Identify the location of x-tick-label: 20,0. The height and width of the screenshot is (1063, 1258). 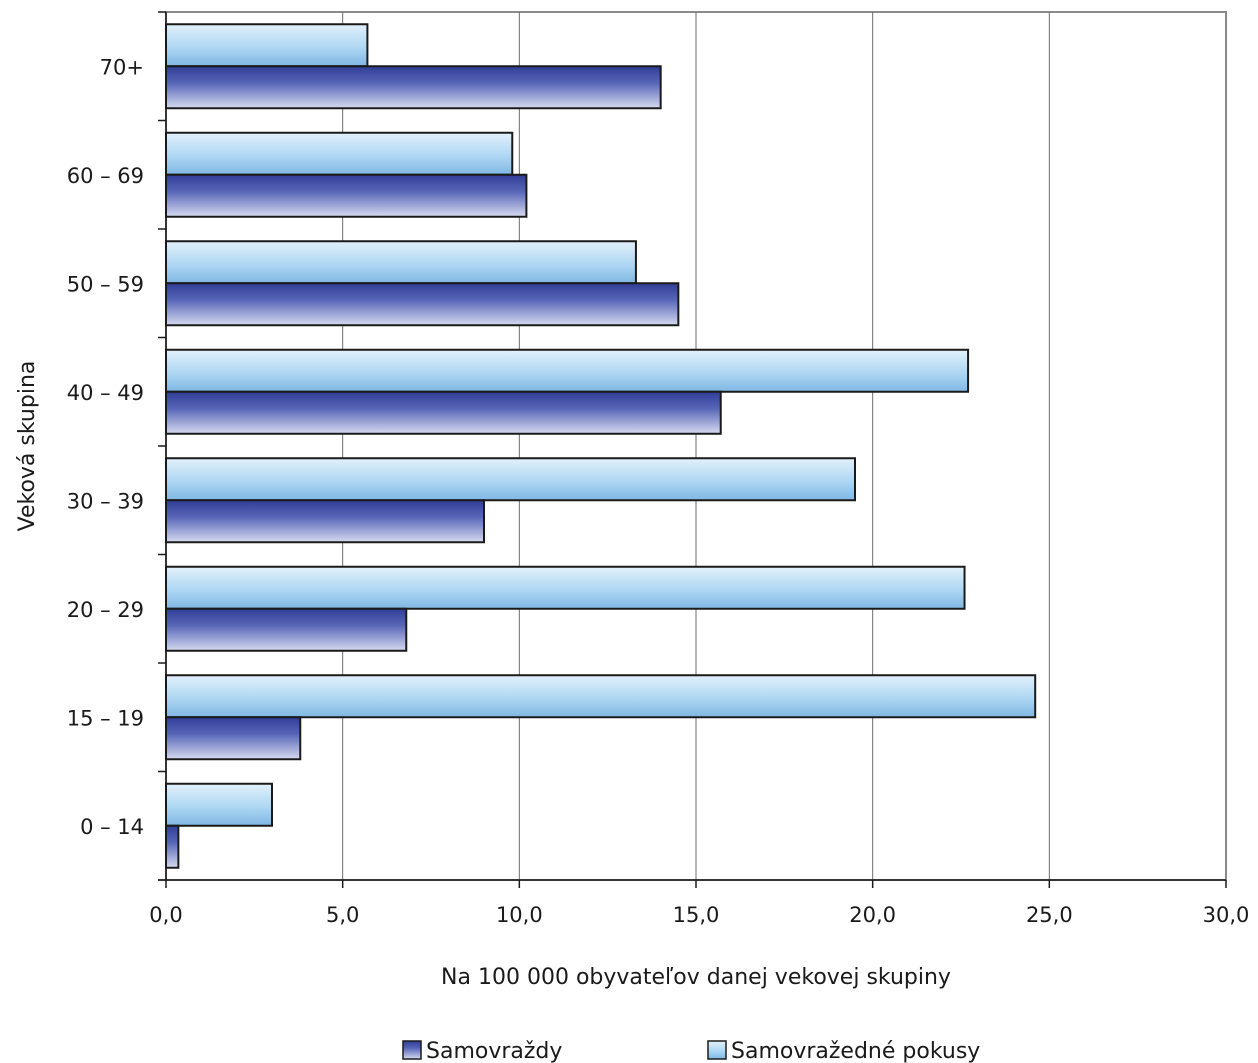
(872, 915).